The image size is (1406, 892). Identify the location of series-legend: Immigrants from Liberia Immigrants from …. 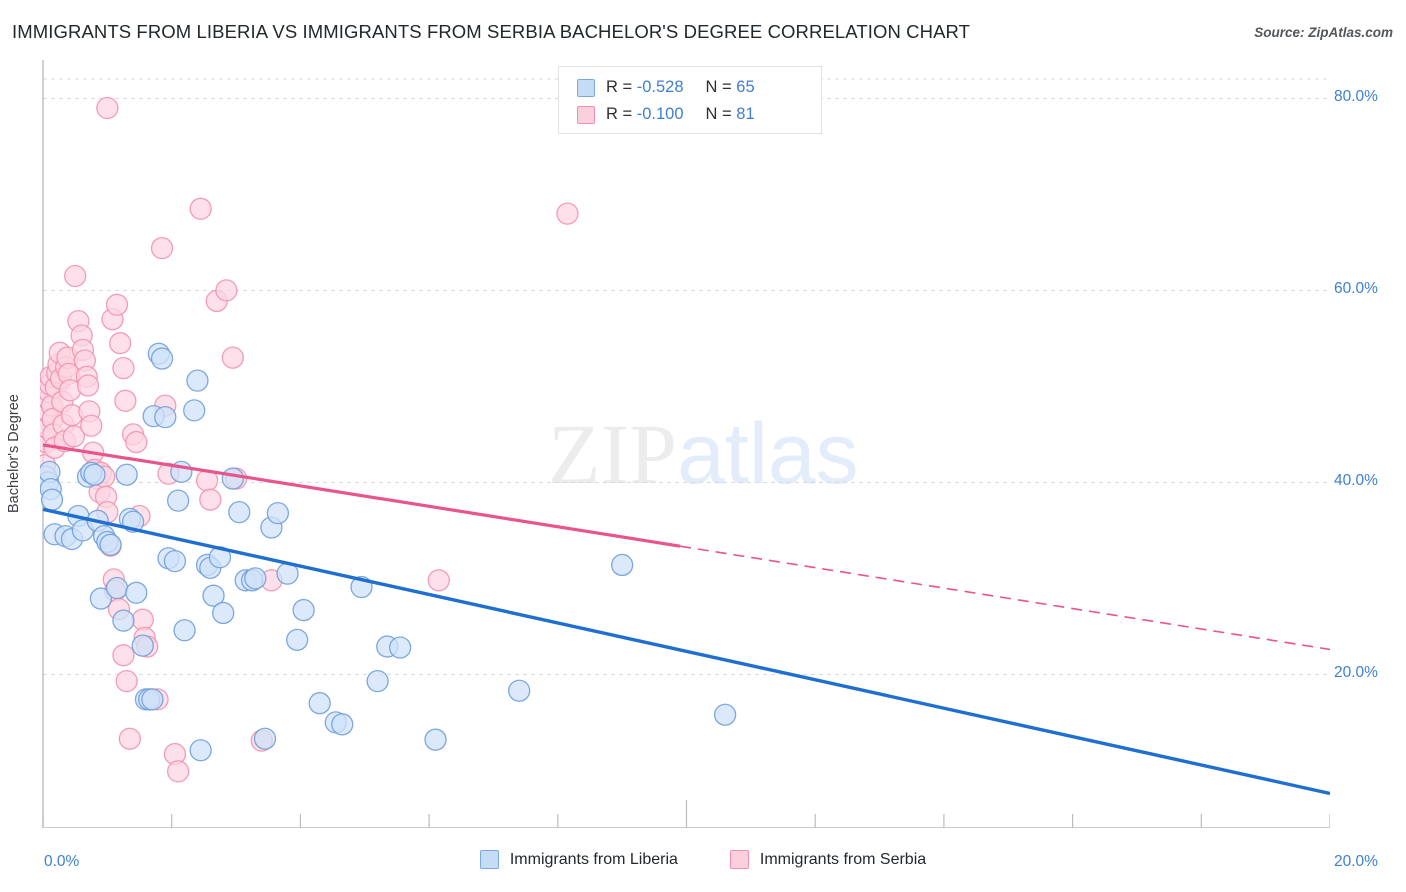
(703, 859).